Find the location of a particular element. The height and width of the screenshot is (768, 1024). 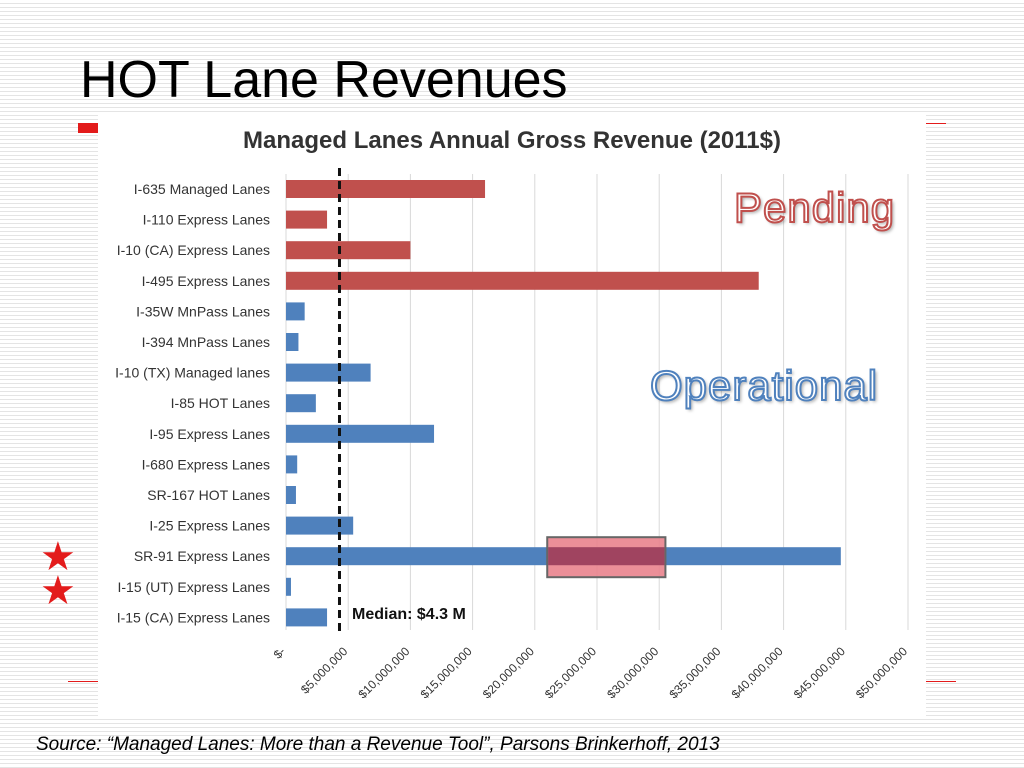

category-label-3: I-495 Express Lanes is located at coordinates (206, 281).